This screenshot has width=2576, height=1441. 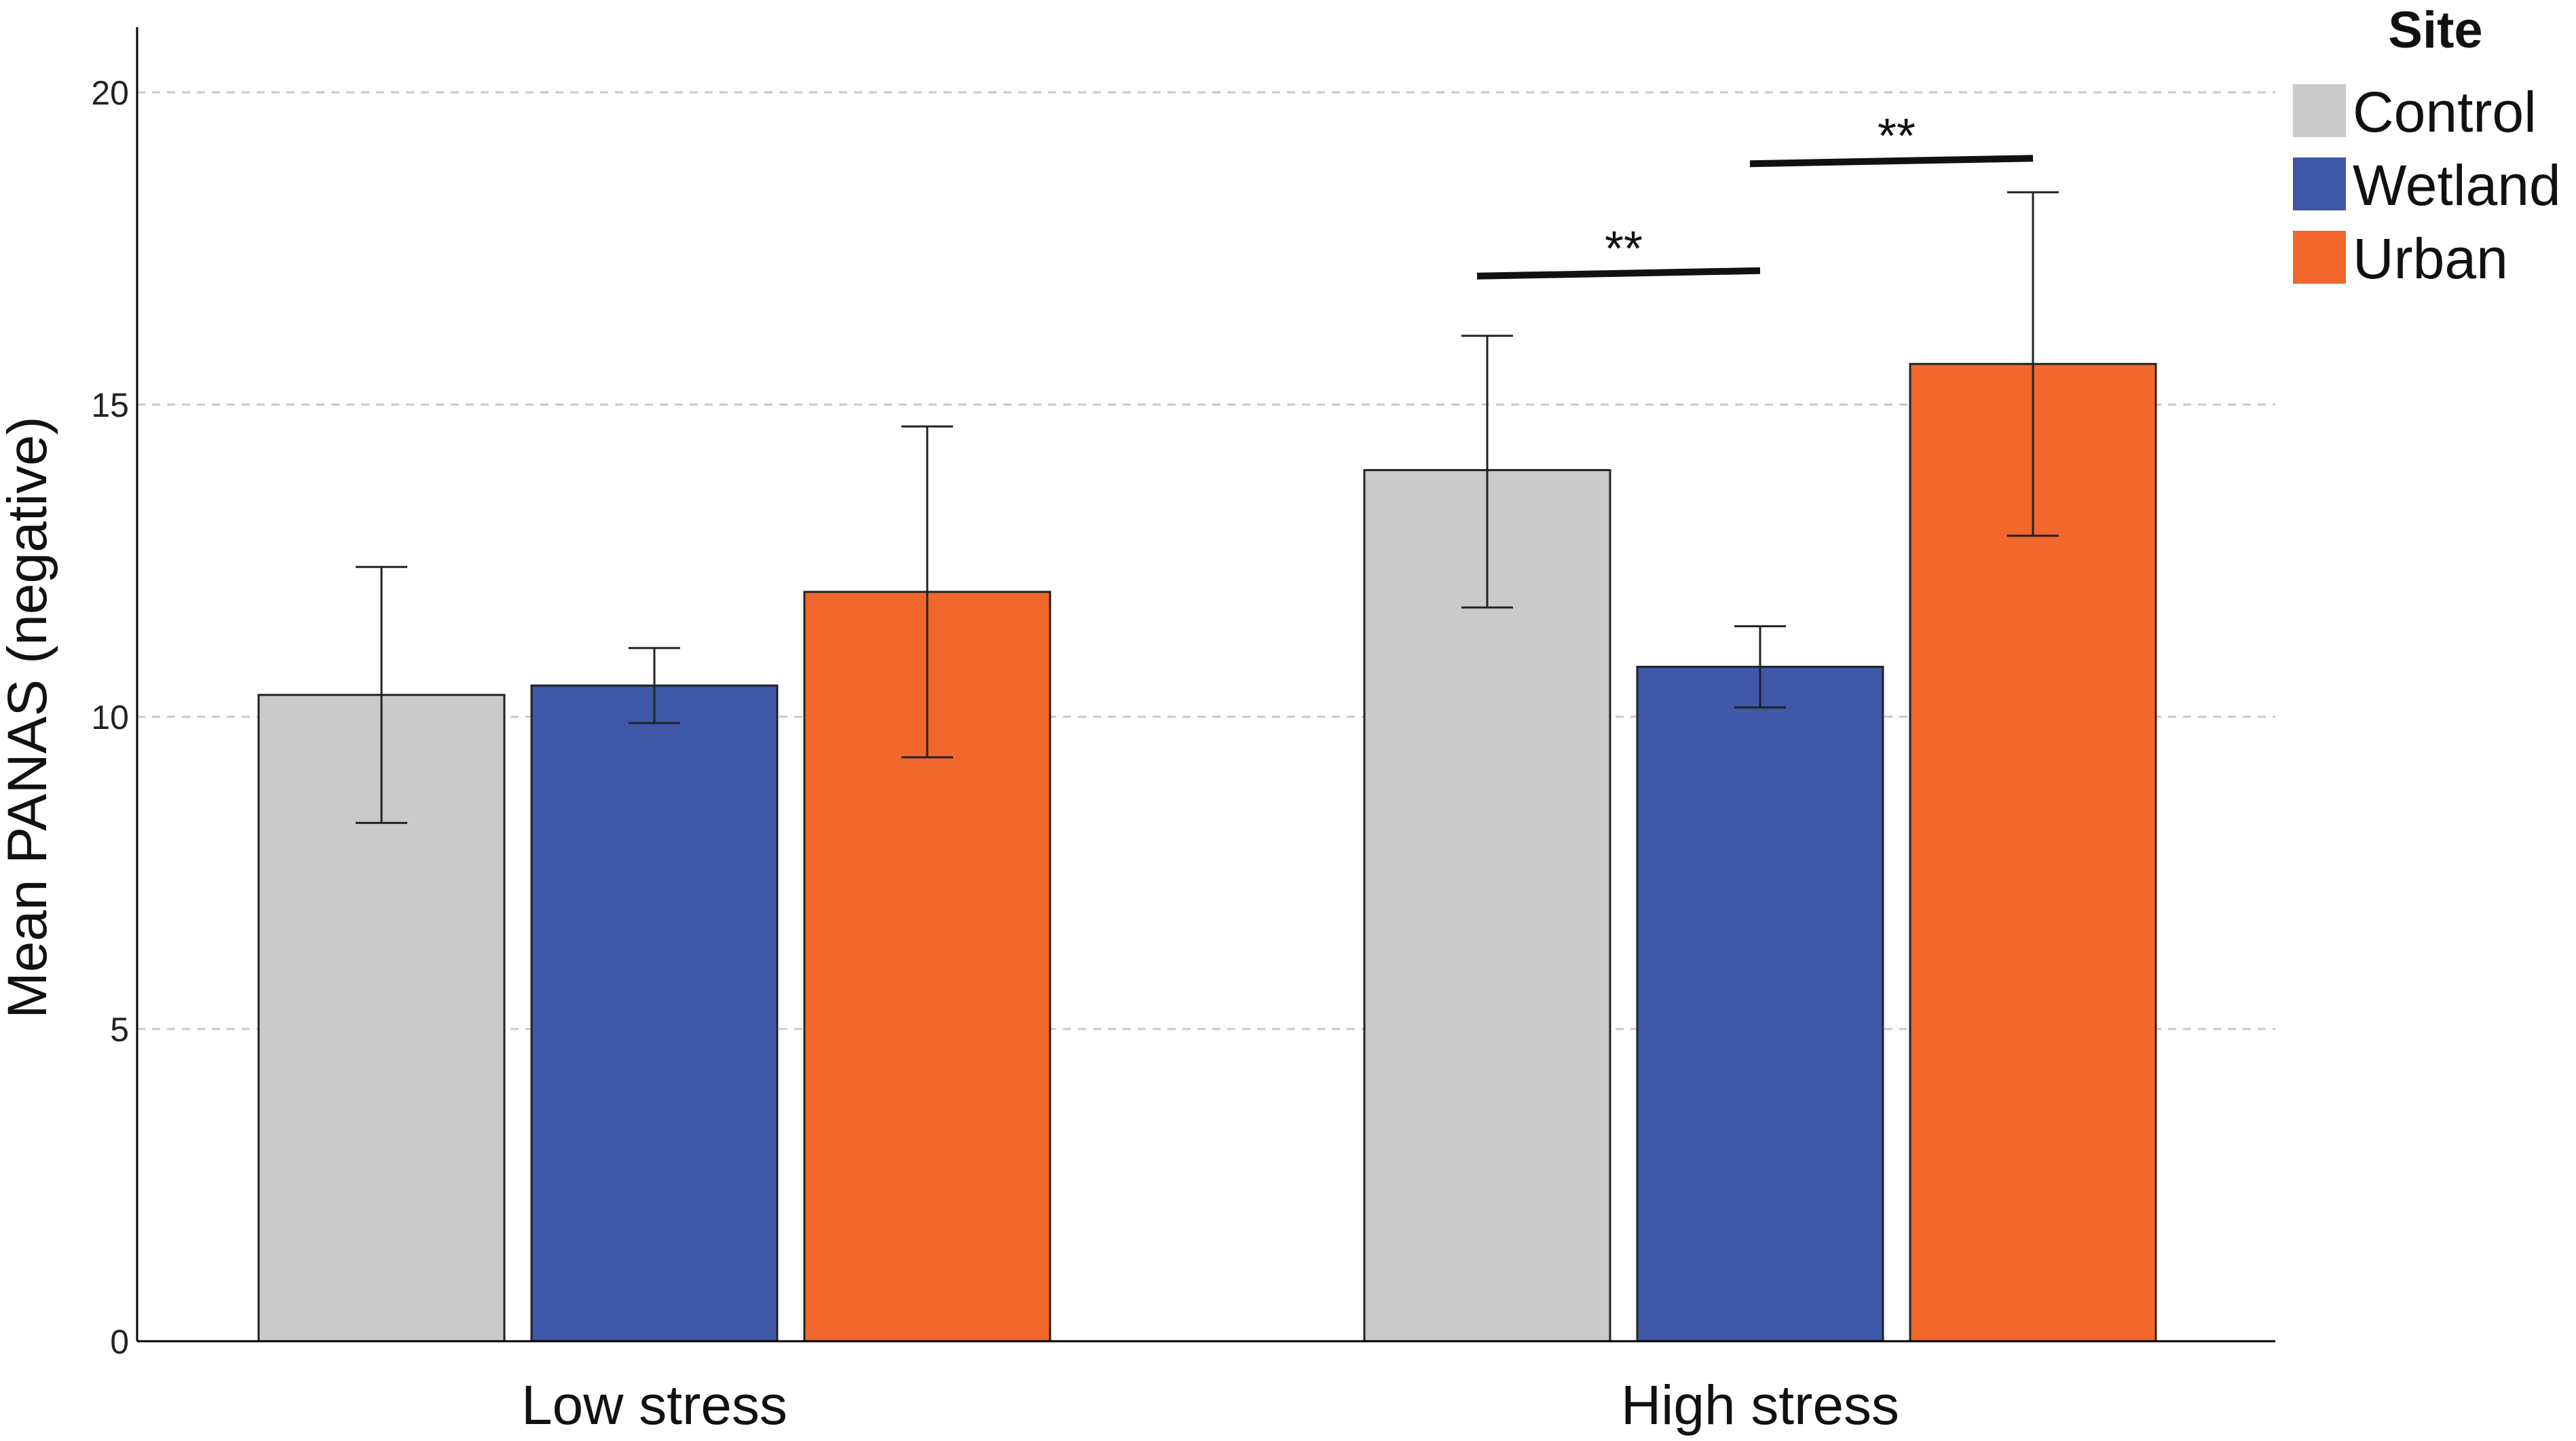 I want to click on y-tick-label: 10, so click(x=110, y=717).